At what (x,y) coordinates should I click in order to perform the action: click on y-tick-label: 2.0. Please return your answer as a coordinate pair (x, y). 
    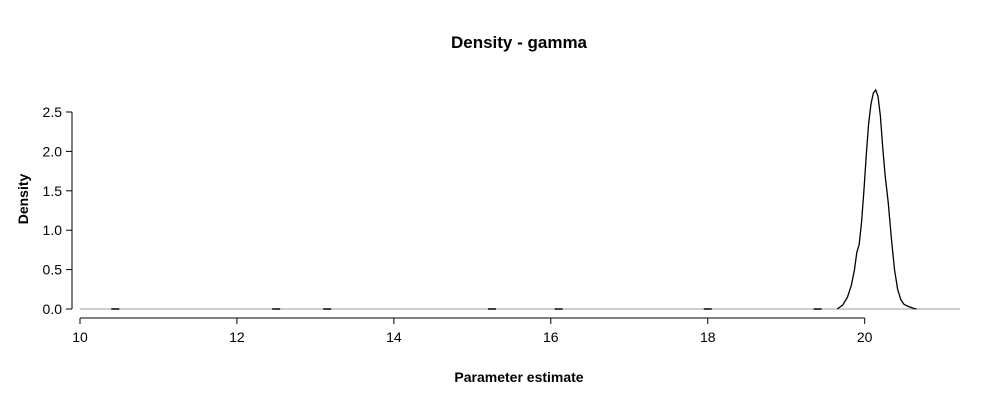
    Looking at the image, I should click on (53, 151).